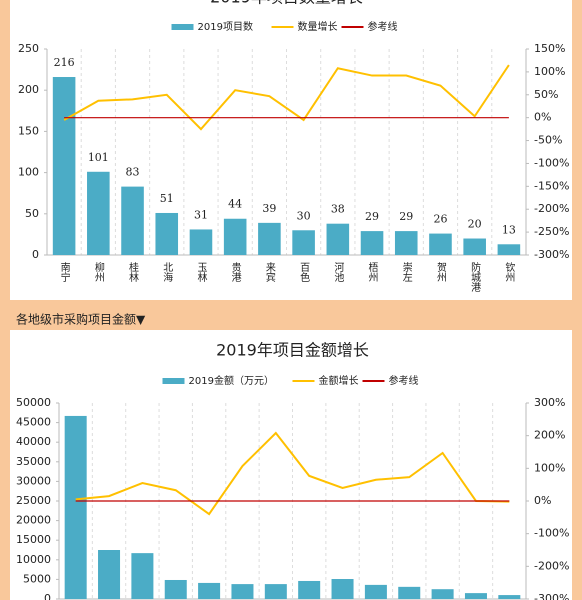 This screenshot has width=582, height=600. Describe the element at coordinates (33, 559) in the screenshot. I see `y-tick-label: 10000` at that location.